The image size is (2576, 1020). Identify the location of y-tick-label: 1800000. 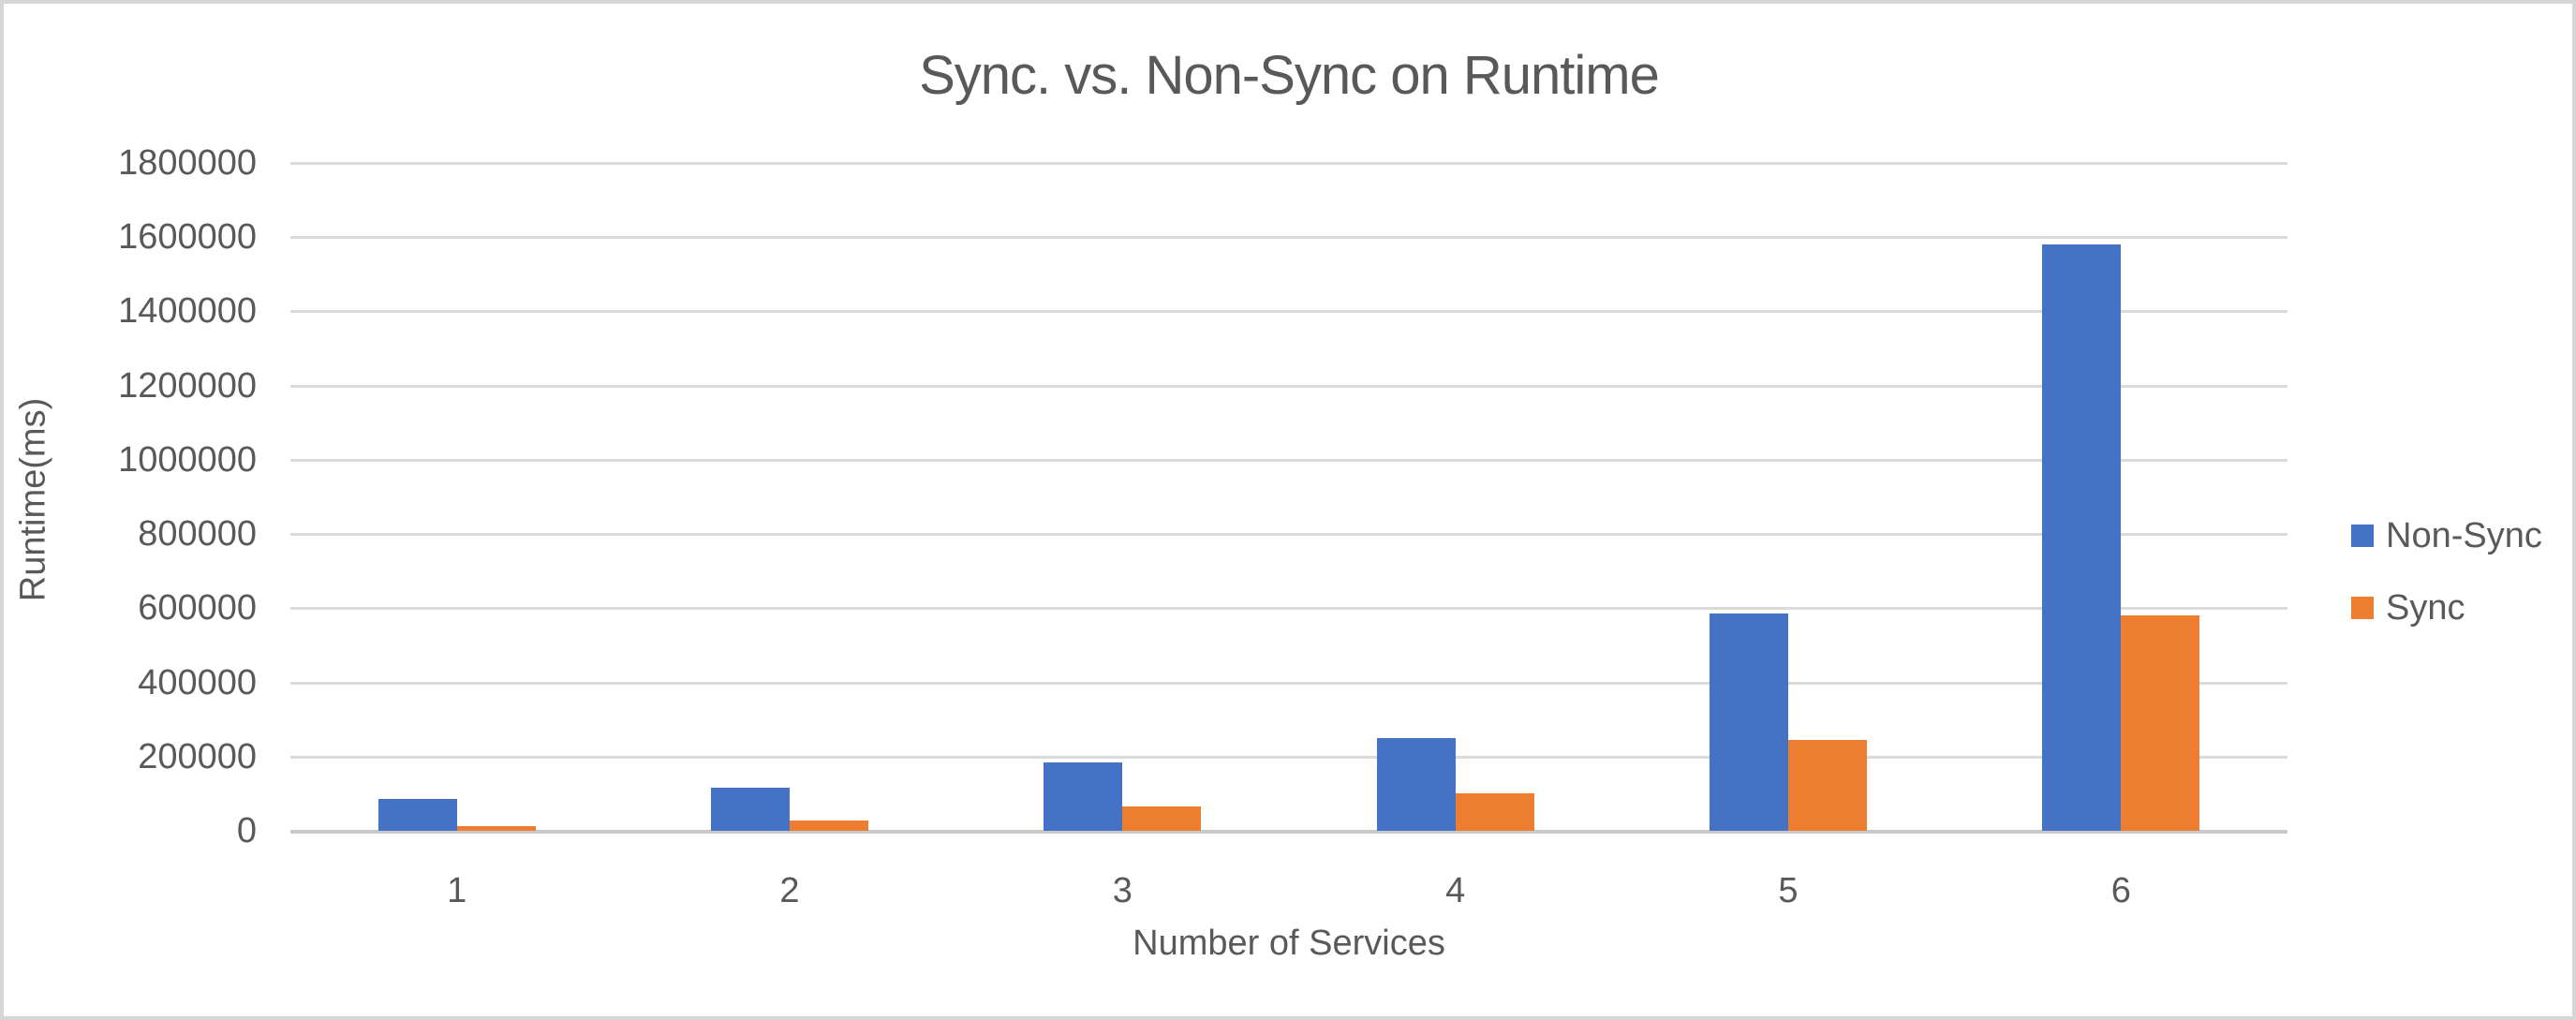
(187, 163).